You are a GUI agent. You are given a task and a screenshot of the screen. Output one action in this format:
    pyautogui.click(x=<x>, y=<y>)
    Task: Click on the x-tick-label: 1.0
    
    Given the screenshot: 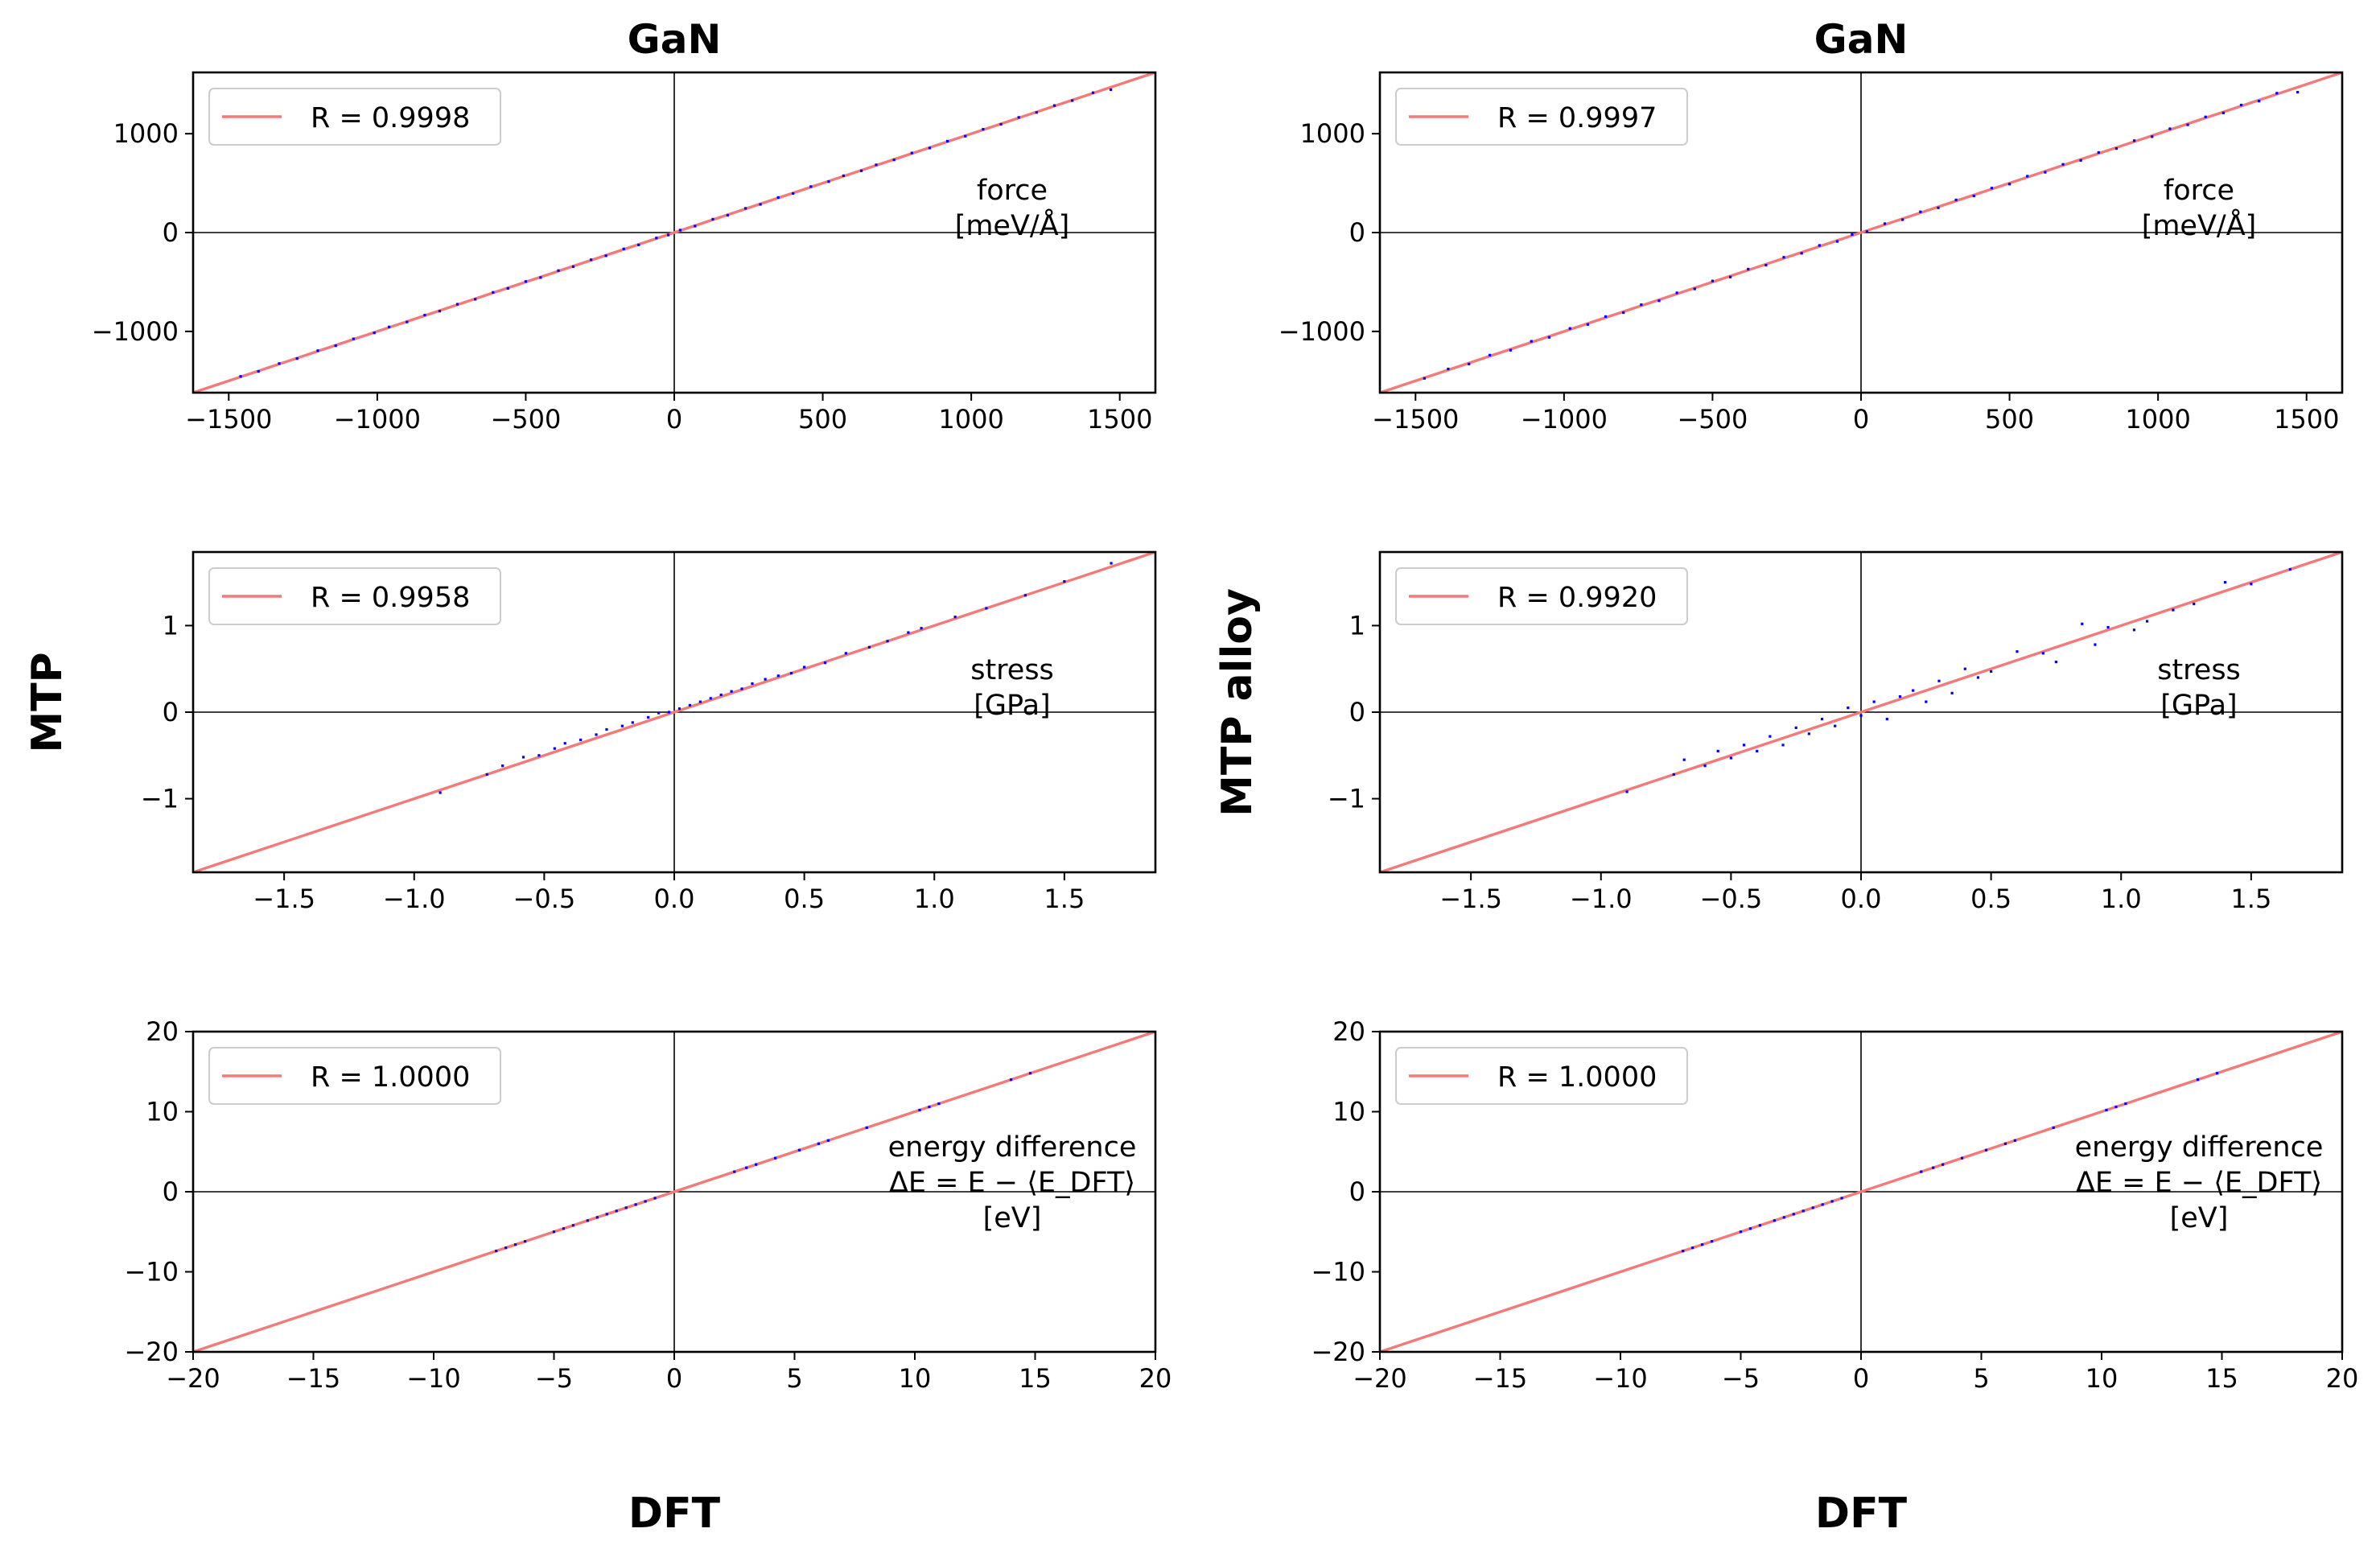 What is the action you would take?
    pyautogui.click(x=934, y=899)
    